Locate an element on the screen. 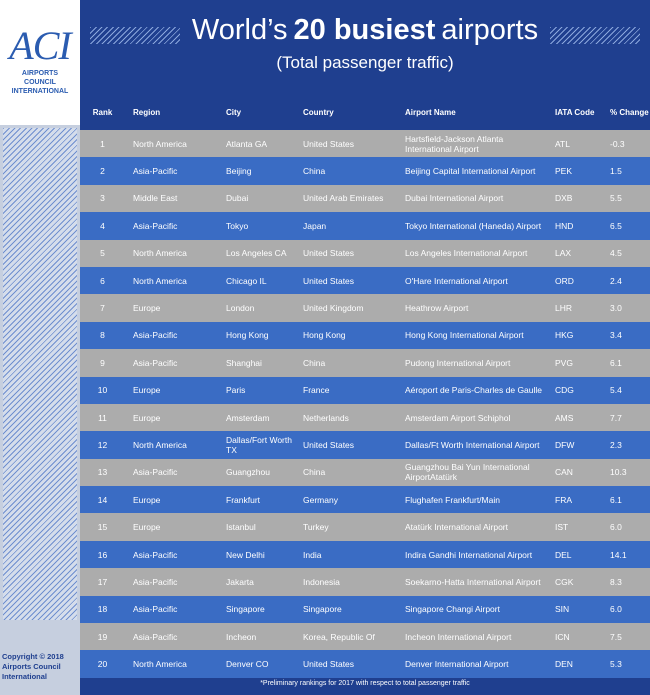 This screenshot has height=695, width=650. table-cell: 3.0 is located at coordinates (626, 308).